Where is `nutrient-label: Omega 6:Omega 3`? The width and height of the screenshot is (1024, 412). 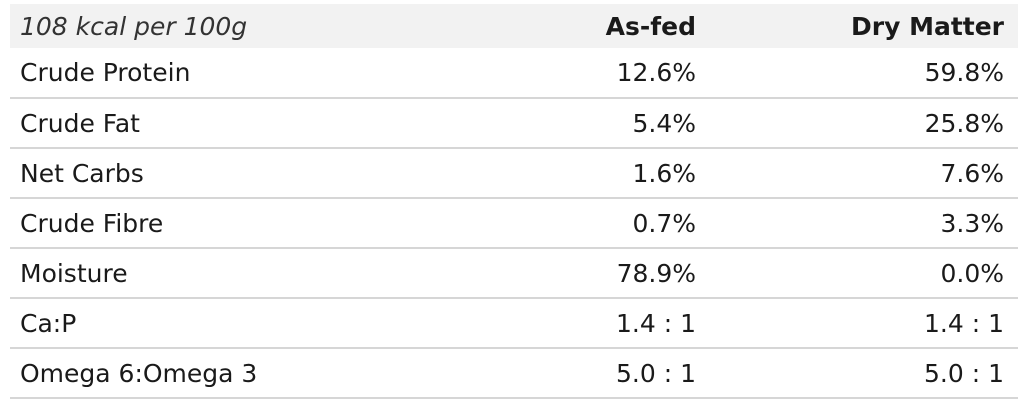 nutrient-label: Omega 6:Omega 3 is located at coordinates (139, 373).